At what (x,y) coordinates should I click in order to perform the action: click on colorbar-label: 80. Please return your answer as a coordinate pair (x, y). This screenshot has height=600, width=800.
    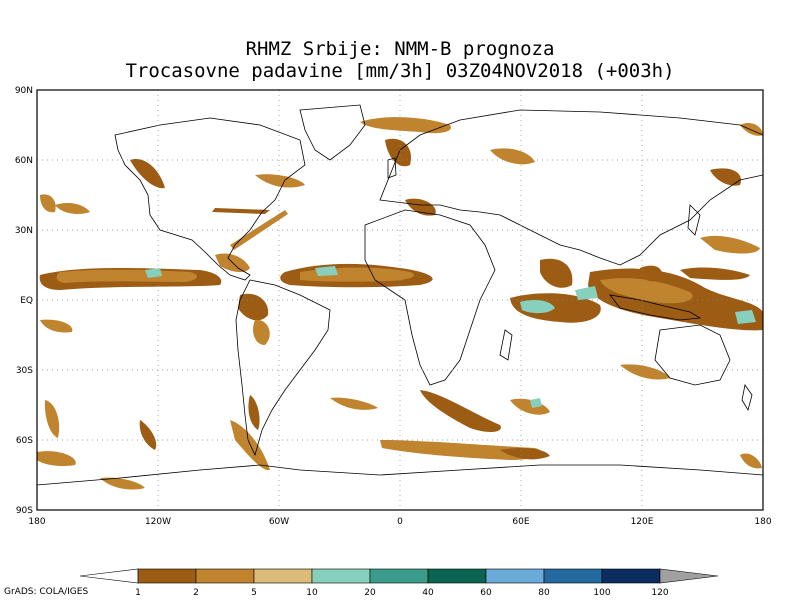
    Looking at the image, I should click on (544, 593).